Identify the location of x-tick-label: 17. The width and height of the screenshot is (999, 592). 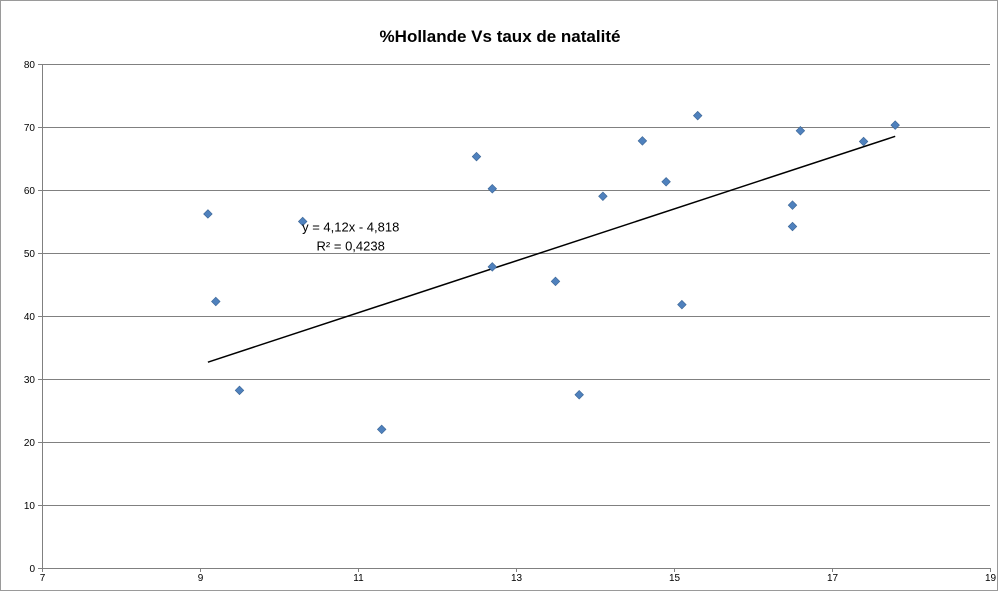
(833, 578).